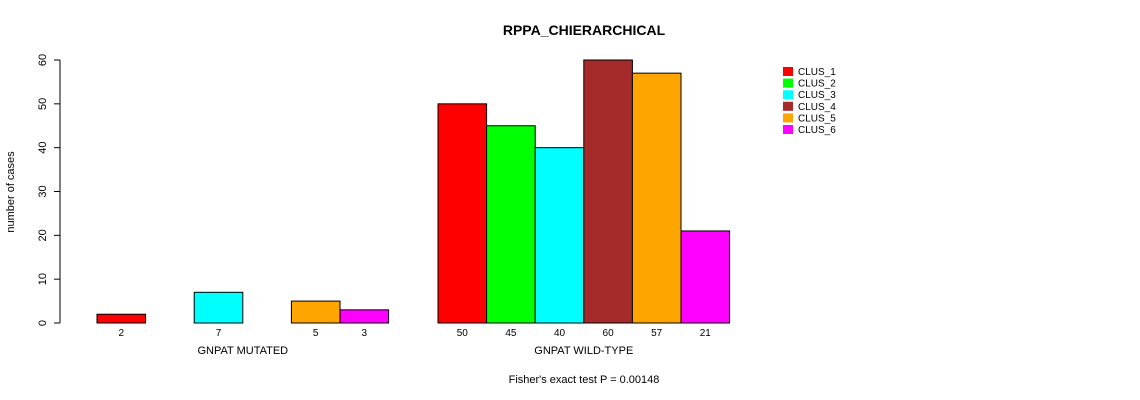 The width and height of the screenshot is (1140, 400). Describe the element at coordinates (11, 192) in the screenshot. I see `y-axis-label: number of cases` at that location.